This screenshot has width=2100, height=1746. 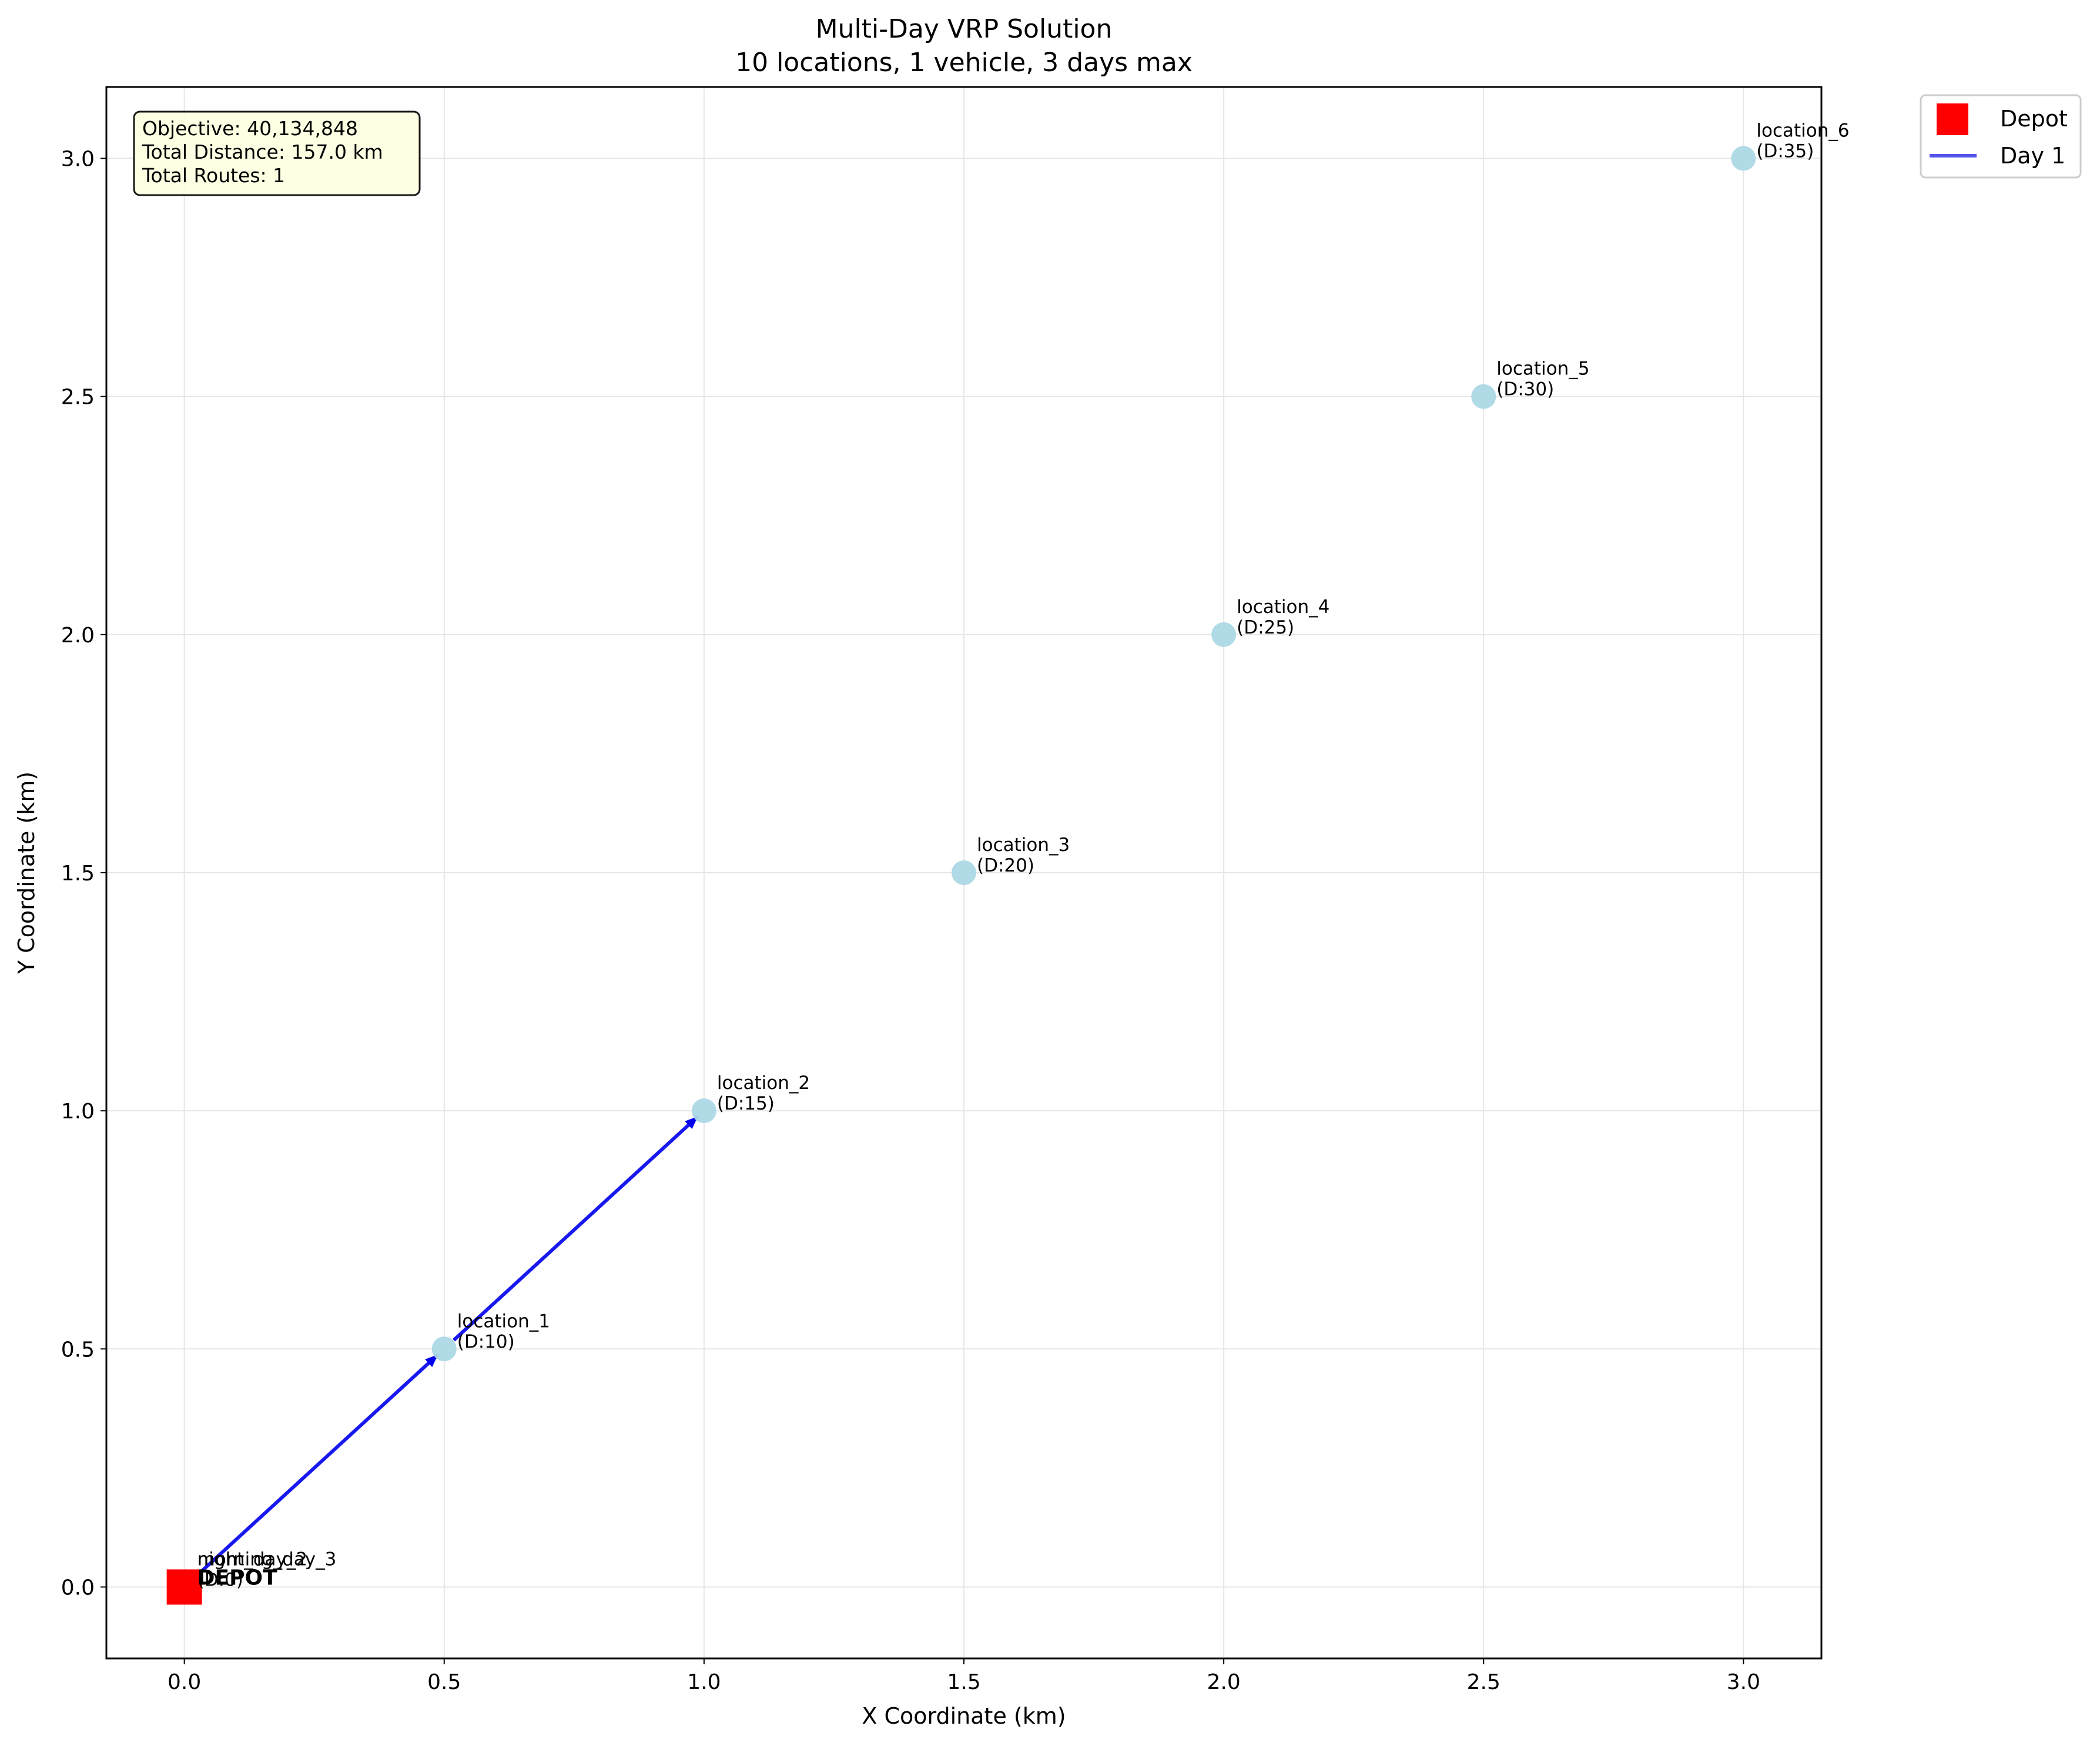 I want to click on location-demand-label: (D:30), so click(x=1525, y=389).